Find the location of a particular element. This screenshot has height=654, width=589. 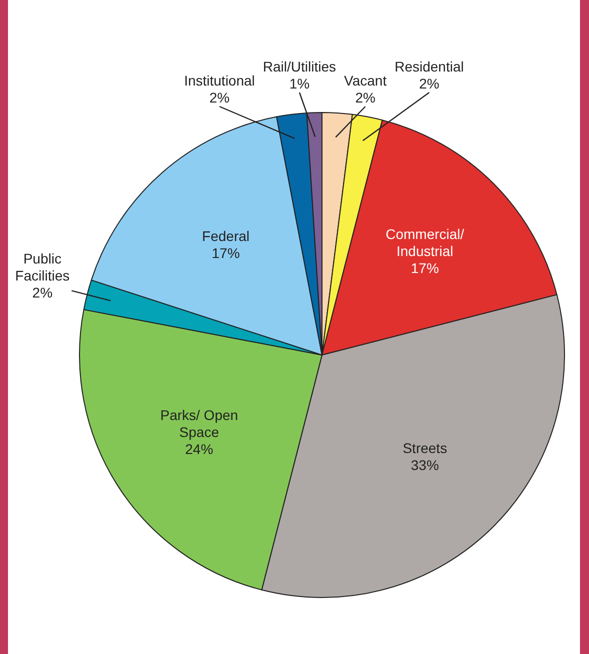

data-label: 1% is located at coordinates (299, 83).